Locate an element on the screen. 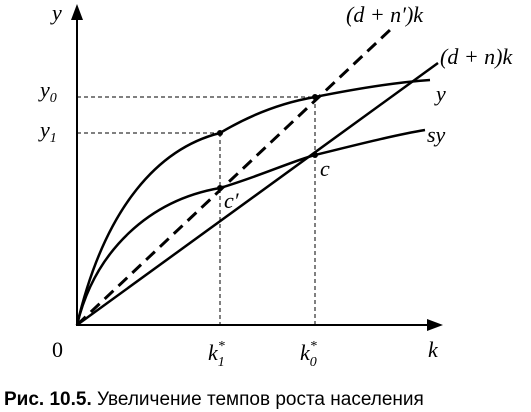 This screenshot has width=531, height=412. points is located at coordinates (267, 142).